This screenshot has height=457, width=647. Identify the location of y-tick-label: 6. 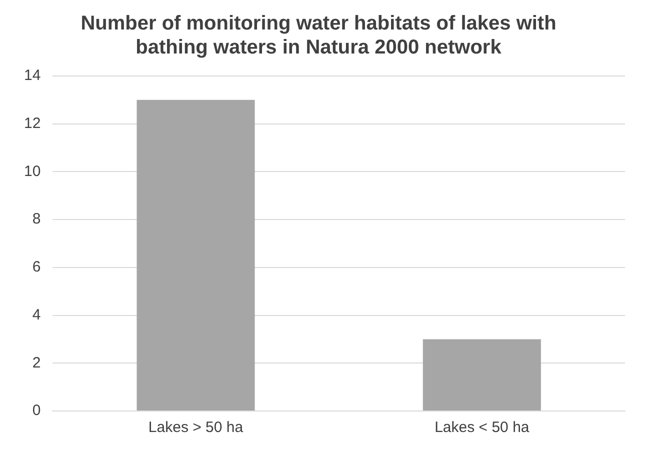
(36, 267).